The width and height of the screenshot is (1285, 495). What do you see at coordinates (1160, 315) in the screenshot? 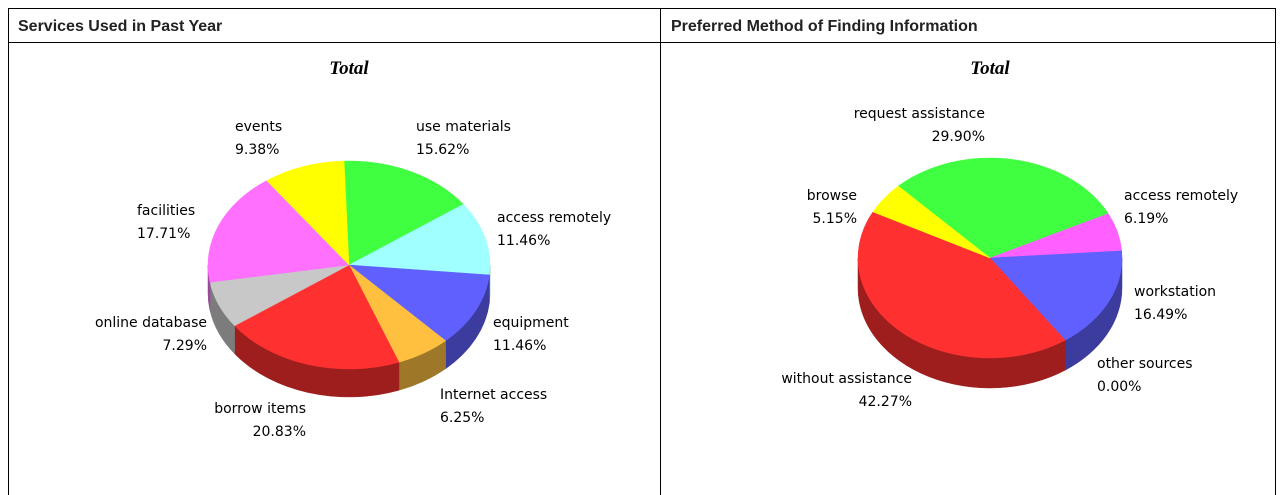
I see `slice-value-label: 16.49%` at bounding box center [1160, 315].